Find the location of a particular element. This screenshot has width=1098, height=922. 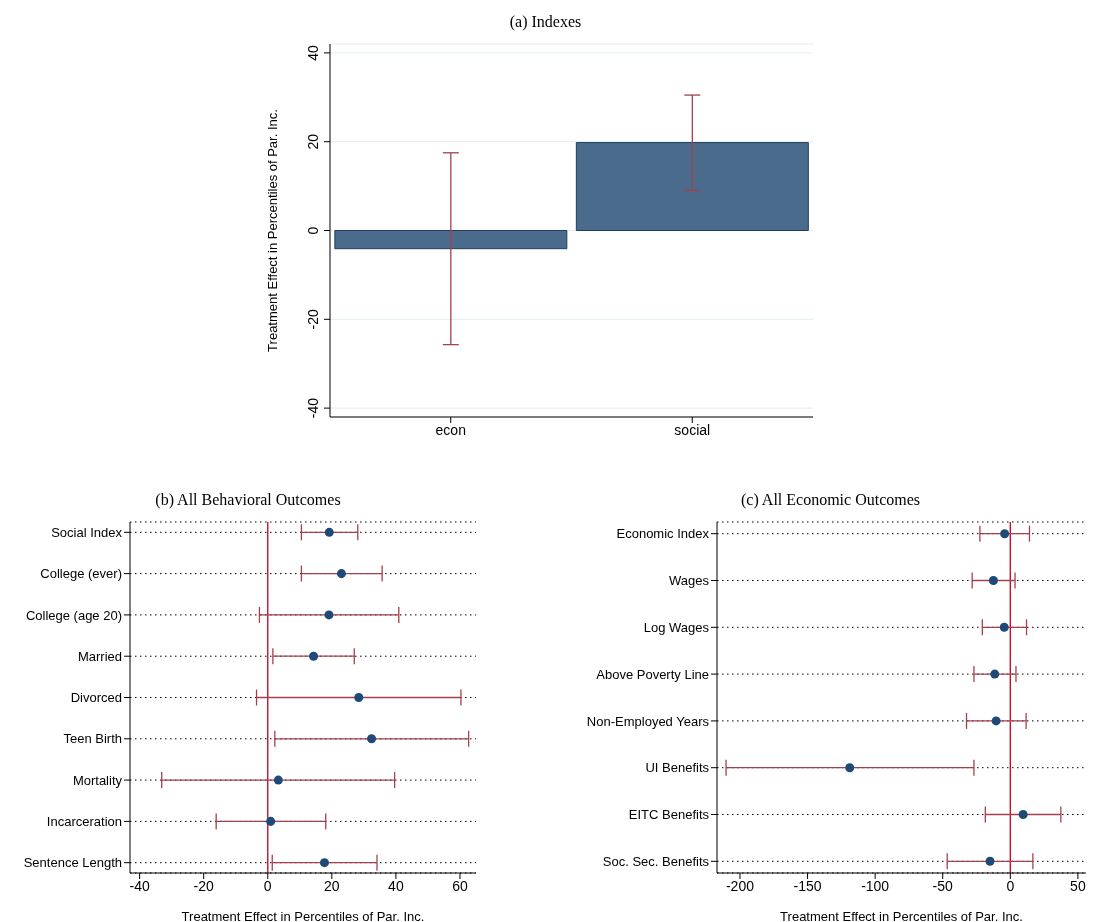

chart-title: (b) All Behavioral Outcomes is located at coordinates (248, 500).